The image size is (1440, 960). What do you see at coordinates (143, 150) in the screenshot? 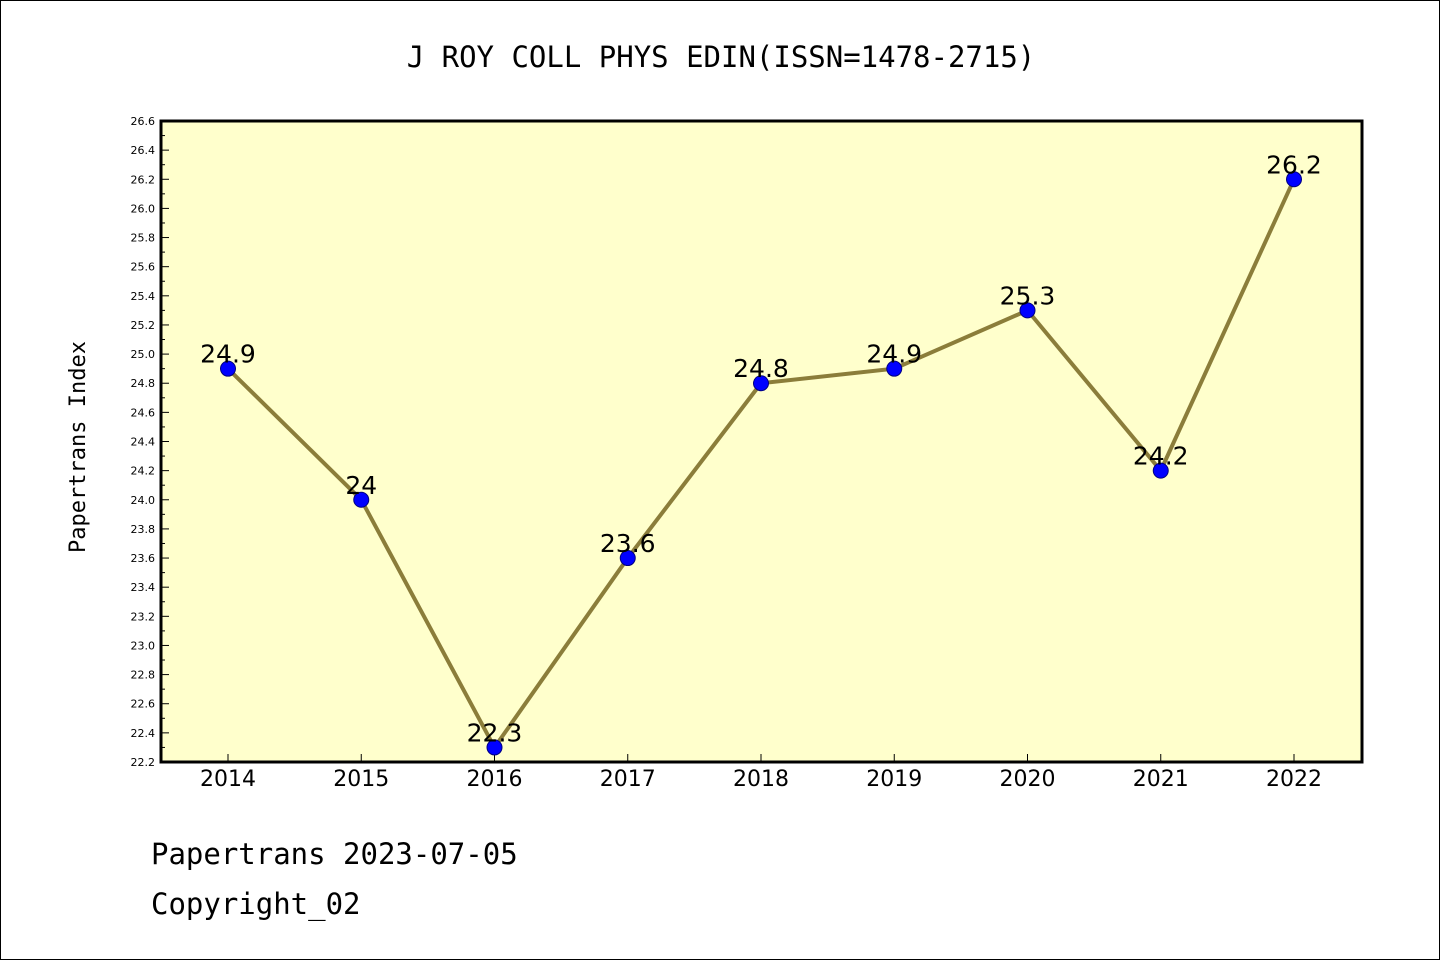
I see `y-tick-label: 26.4` at bounding box center [143, 150].